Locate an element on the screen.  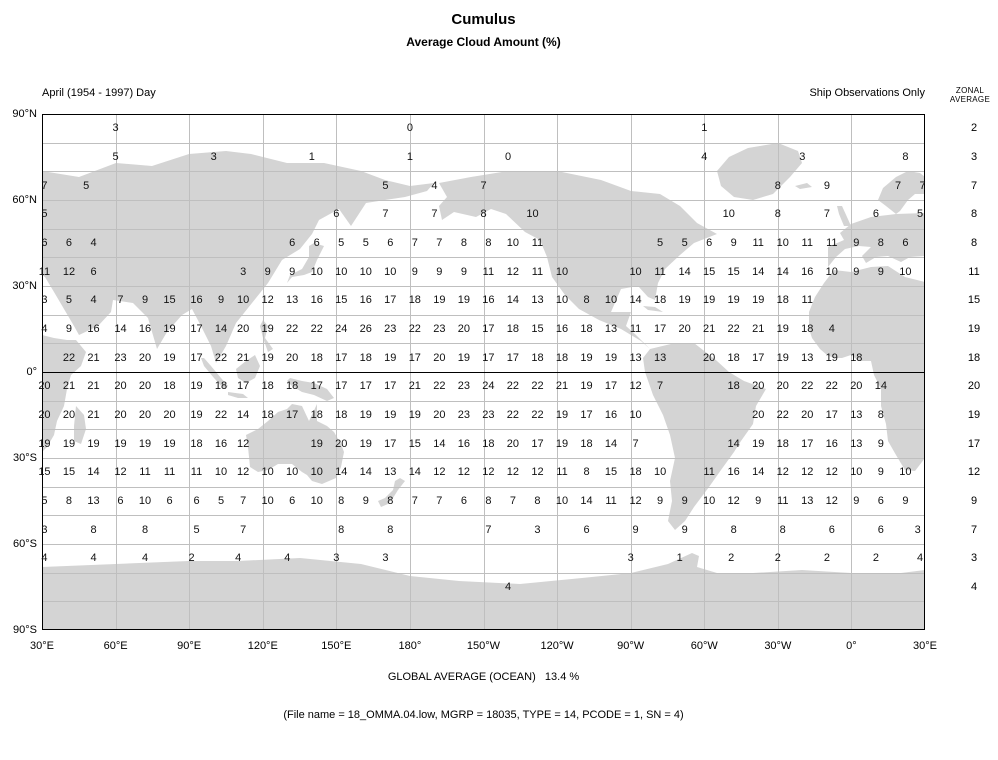
zonal-header-line1: ZONAL is located at coordinates (970, 90).